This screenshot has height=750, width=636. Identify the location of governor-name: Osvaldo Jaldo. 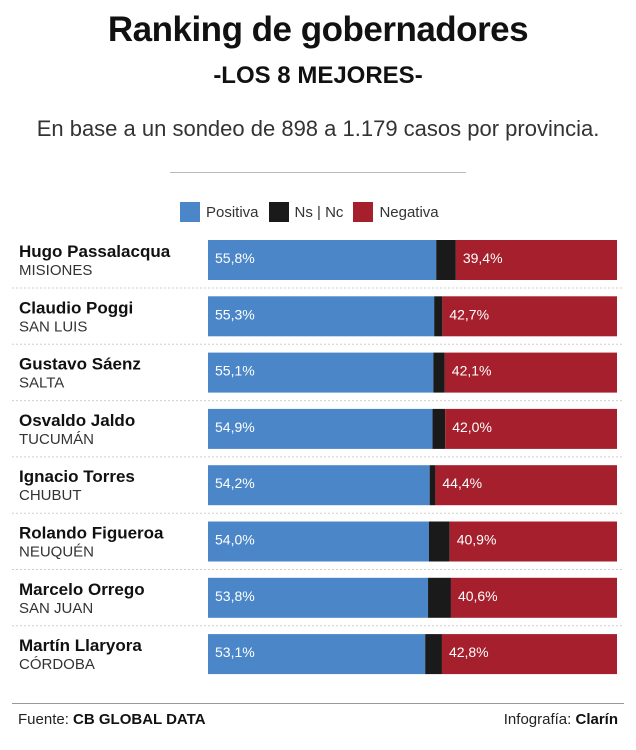
(77, 420).